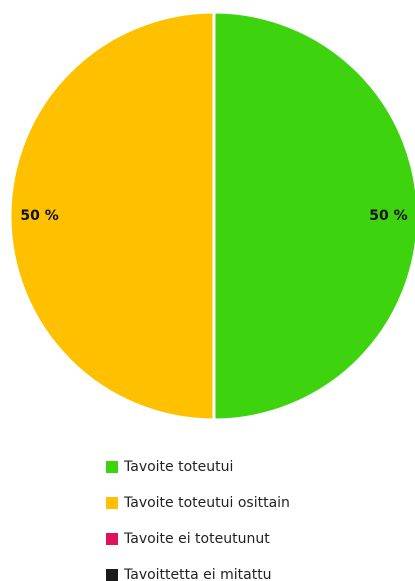 The width and height of the screenshot is (415, 581). What do you see at coordinates (178, 467) in the screenshot?
I see `legend-label: Tavoite toteutui` at bounding box center [178, 467].